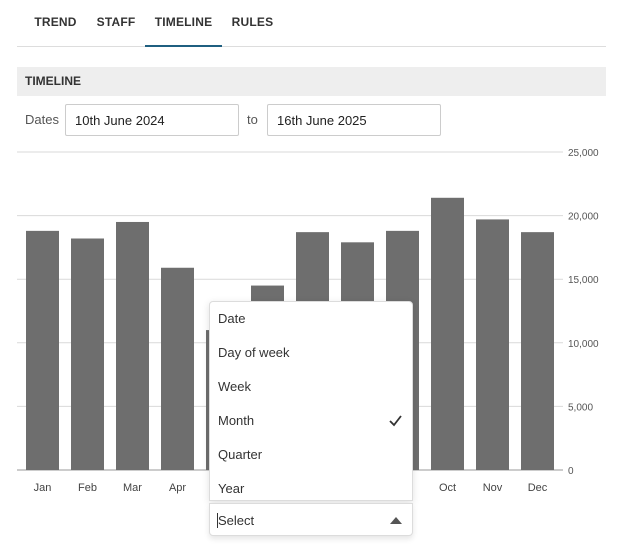 The height and width of the screenshot is (552, 617). Describe the element at coordinates (87, 488) in the screenshot. I see `x-tick-label: Feb` at that location.